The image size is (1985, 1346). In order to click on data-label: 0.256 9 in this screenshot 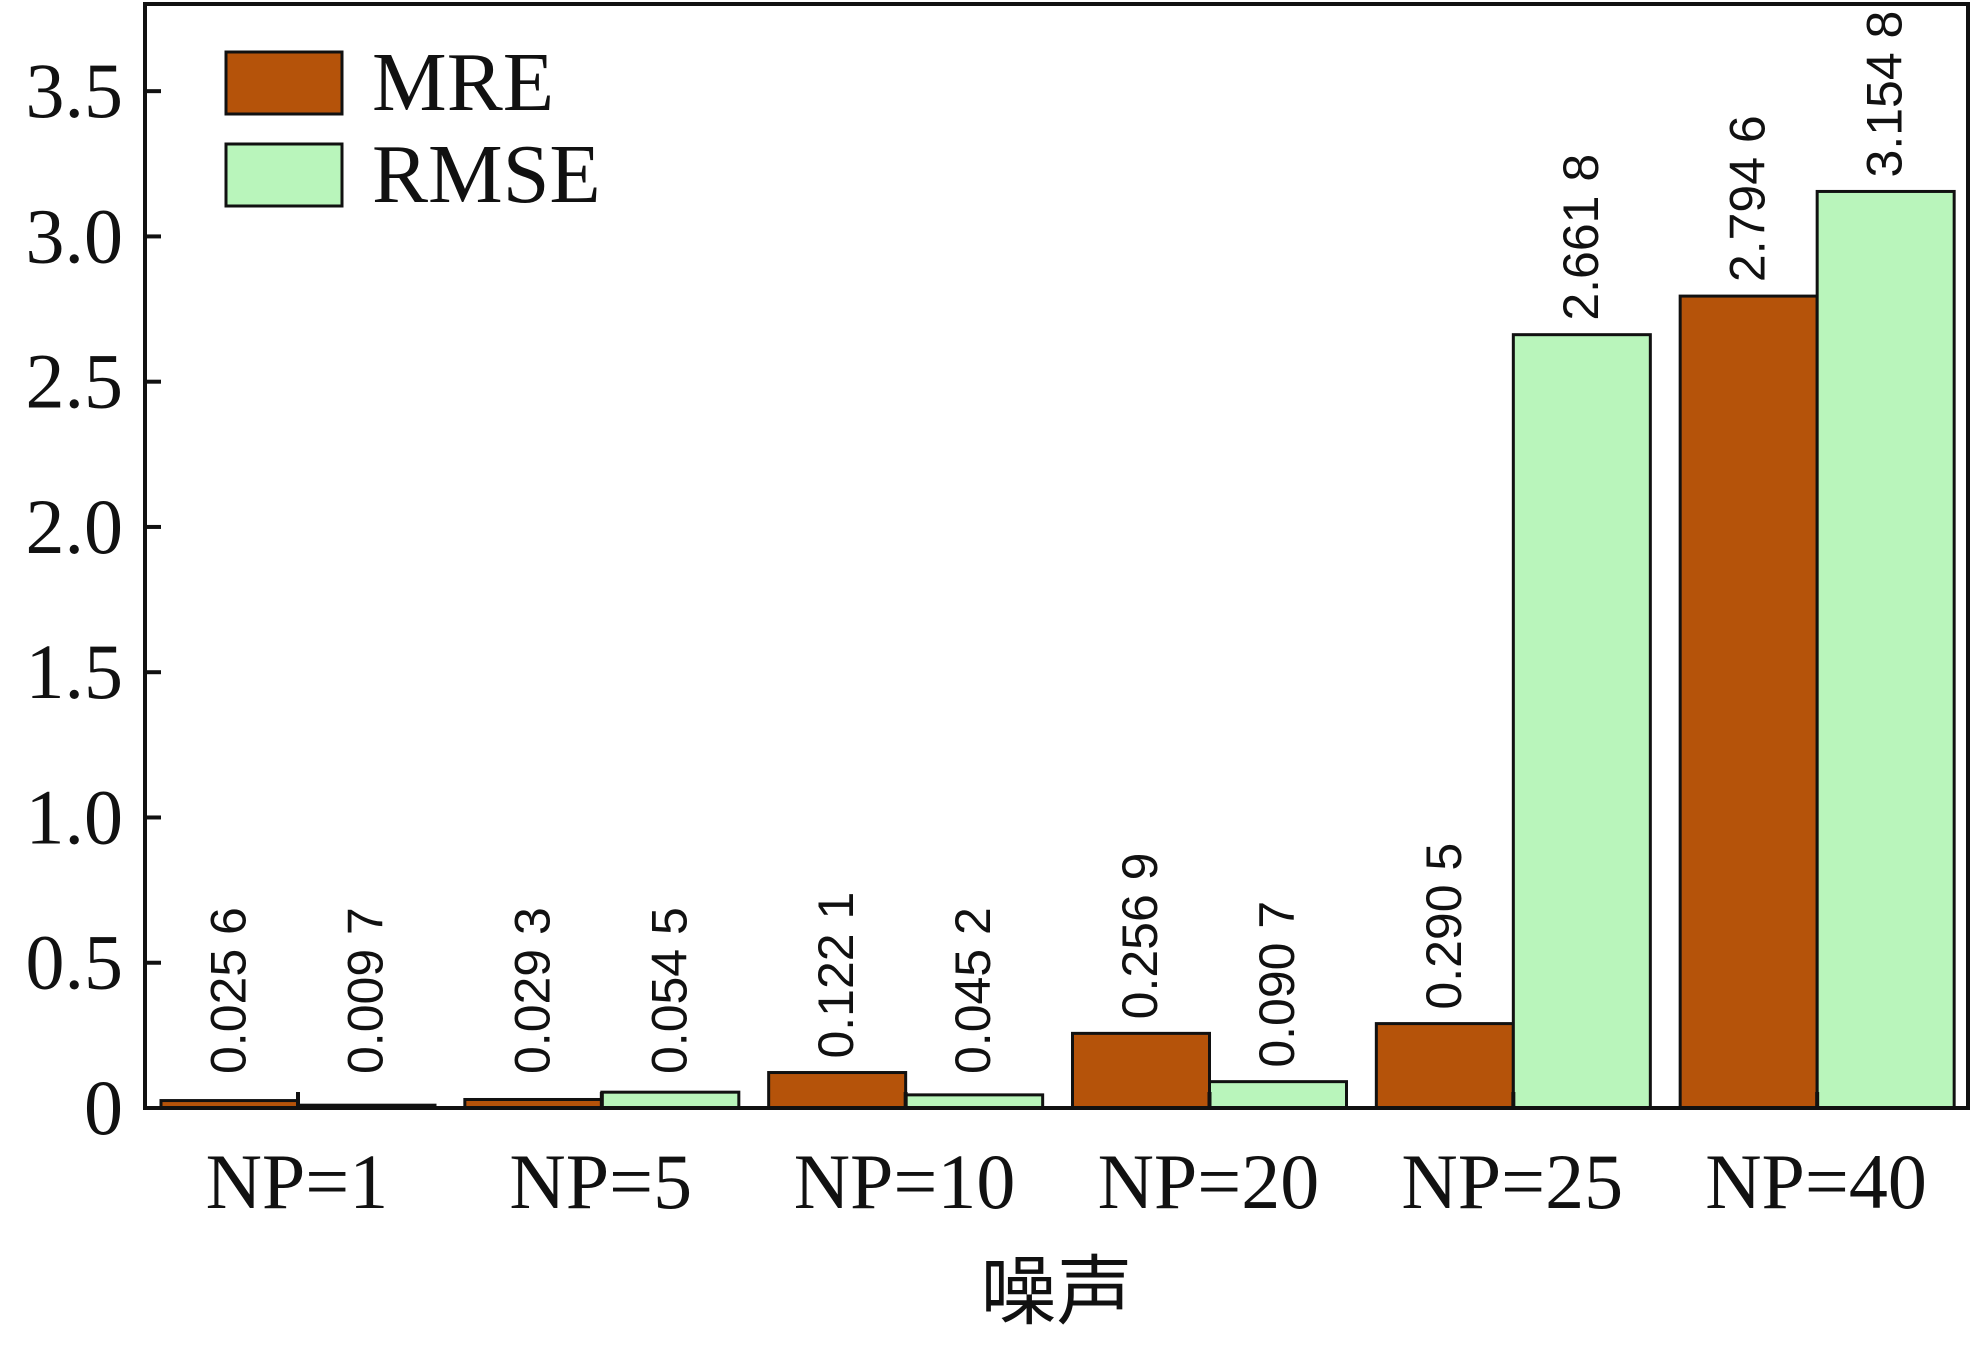, I will do `click(1140, 936)`.